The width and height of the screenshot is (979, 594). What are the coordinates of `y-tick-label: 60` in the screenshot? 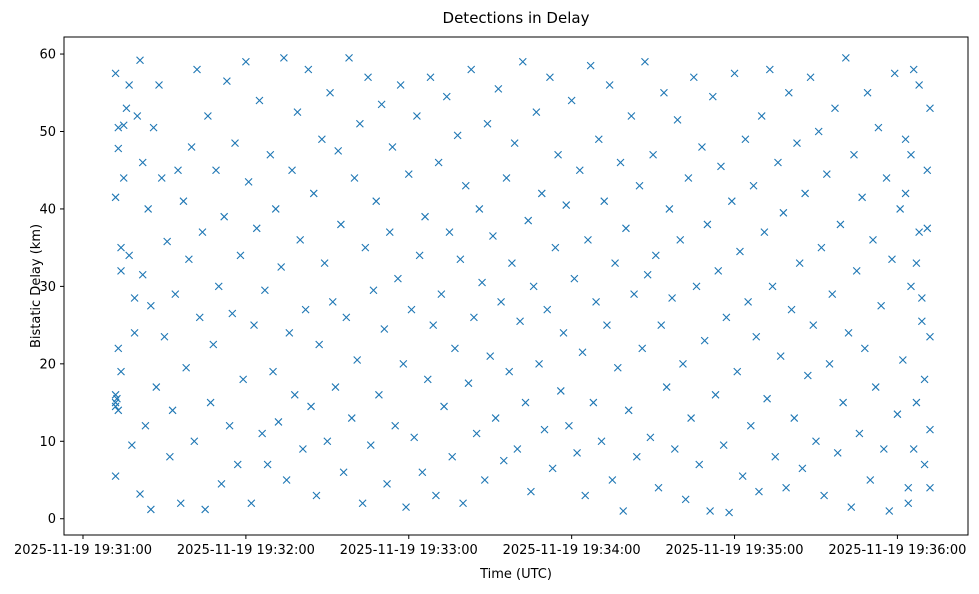 It's located at (47, 55).